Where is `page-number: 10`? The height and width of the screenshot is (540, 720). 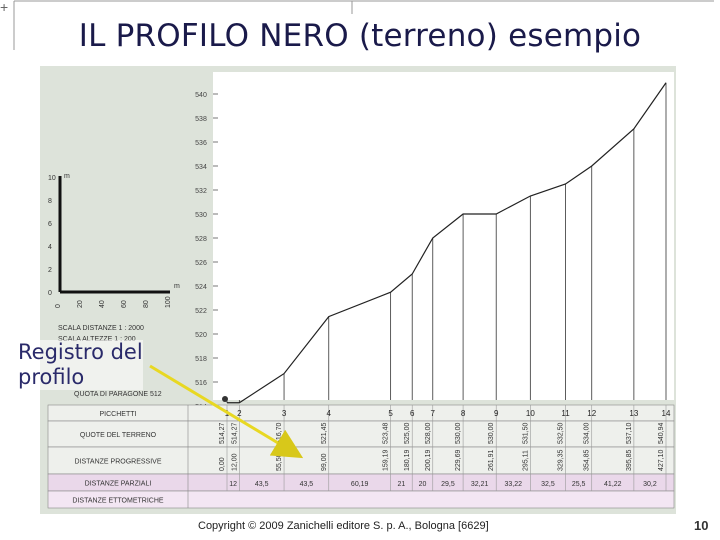
page-number: 10 is located at coordinates (701, 525).